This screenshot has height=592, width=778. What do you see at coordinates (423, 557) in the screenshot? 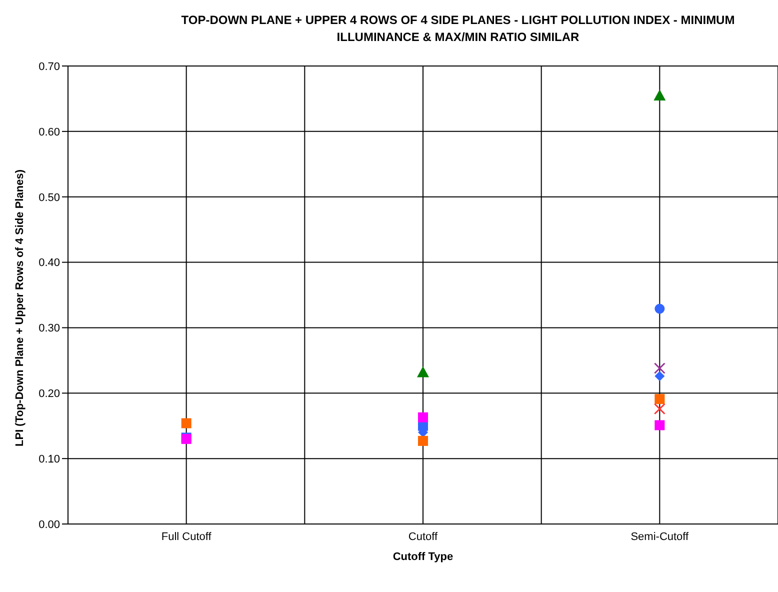
I see `x-axis-title: Cutoff Type` at bounding box center [423, 557].